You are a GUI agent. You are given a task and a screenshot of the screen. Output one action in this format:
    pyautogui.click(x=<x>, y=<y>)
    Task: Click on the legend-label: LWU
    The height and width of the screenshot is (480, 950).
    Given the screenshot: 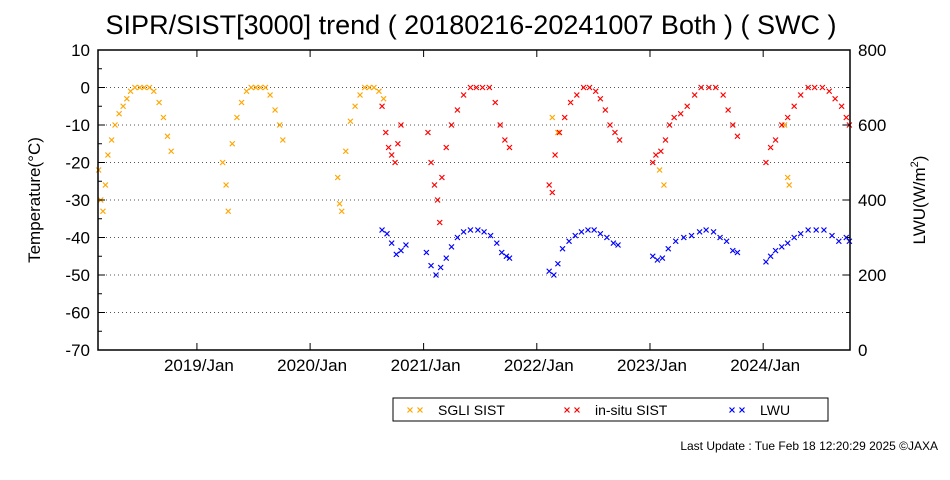 What is the action you would take?
    pyautogui.click(x=775, y=410)
    